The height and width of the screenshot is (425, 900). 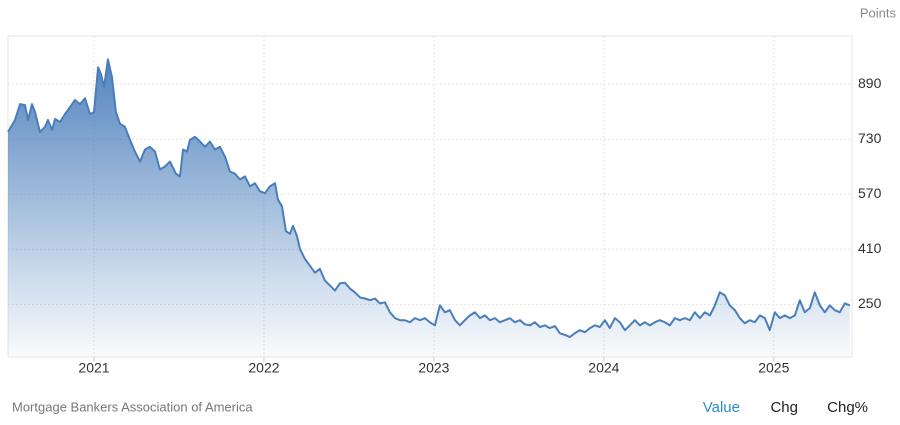 I want to click on y-tick-label: 570, so click(x=870, y=193).